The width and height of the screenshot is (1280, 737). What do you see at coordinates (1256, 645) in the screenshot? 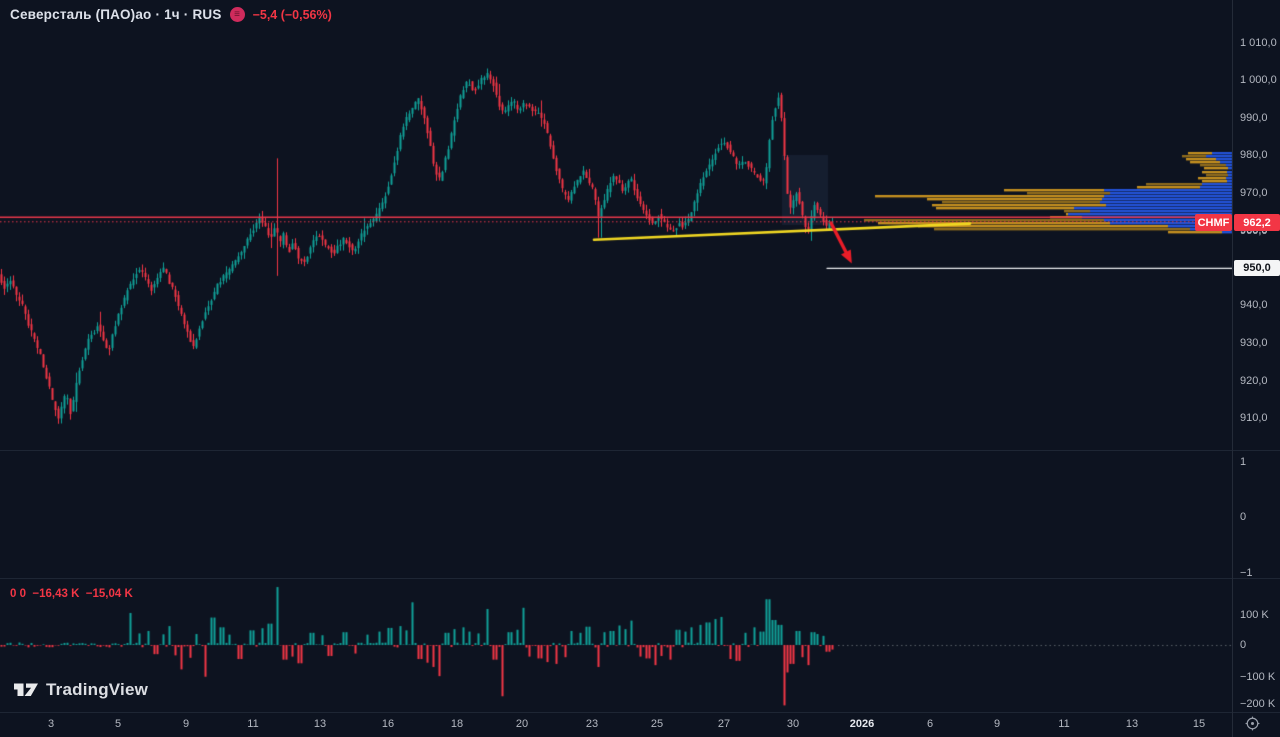
I see `volume-axis: 100 K 0 −100 K −200 K` at bounding box center [1256, 645].